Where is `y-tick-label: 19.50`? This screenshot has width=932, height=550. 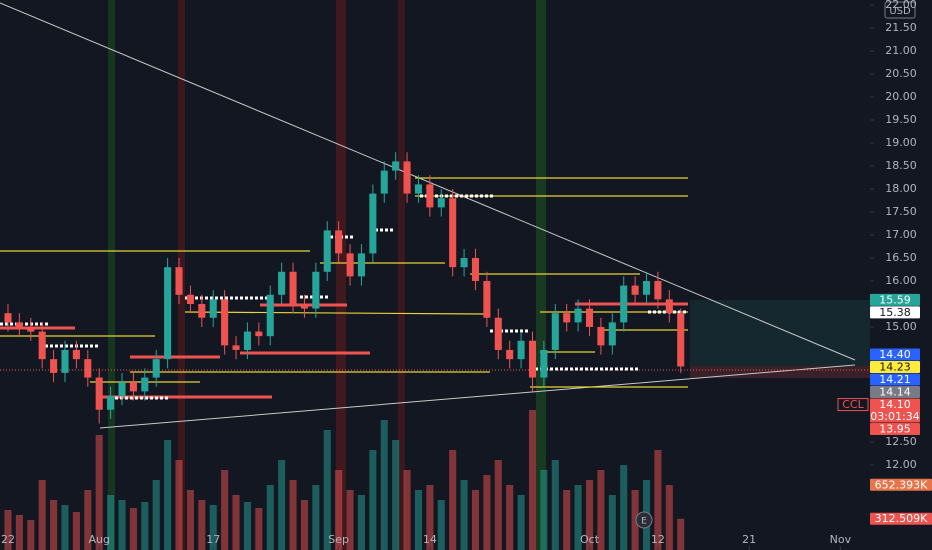 y-tick-label: 19.50 is located at coordinates (901, 119).